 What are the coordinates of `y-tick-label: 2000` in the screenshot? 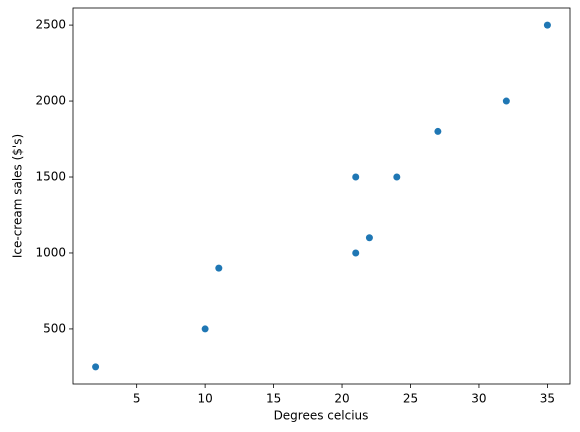 It's located at (50, 101).